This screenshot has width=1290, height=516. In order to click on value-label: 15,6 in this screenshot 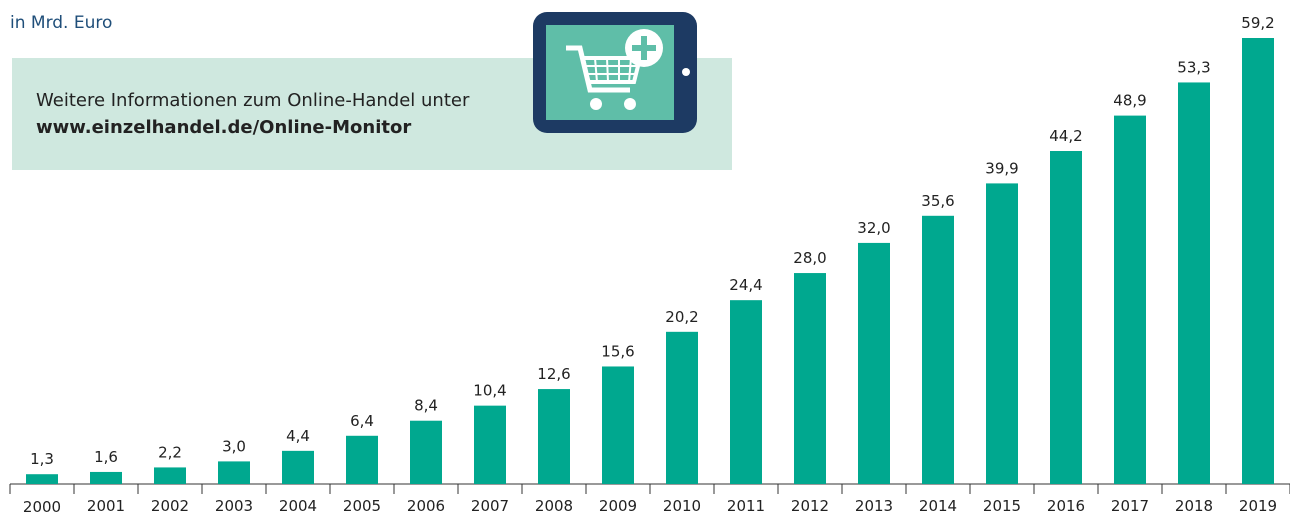, I will do `click(617, 351)`.